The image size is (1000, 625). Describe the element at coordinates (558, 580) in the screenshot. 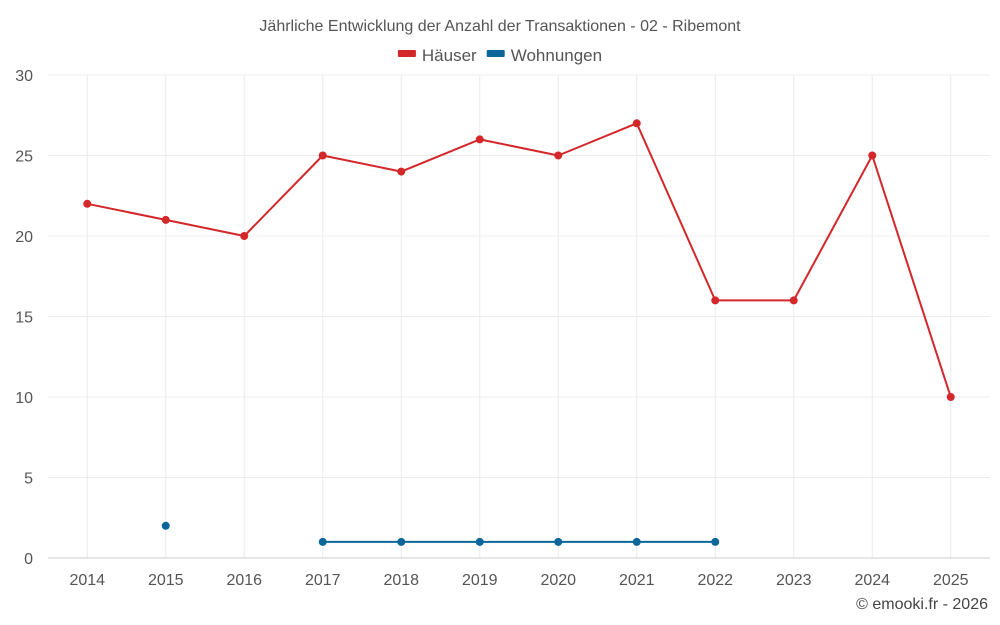

I see `x-tick-label: 2020` at that location.